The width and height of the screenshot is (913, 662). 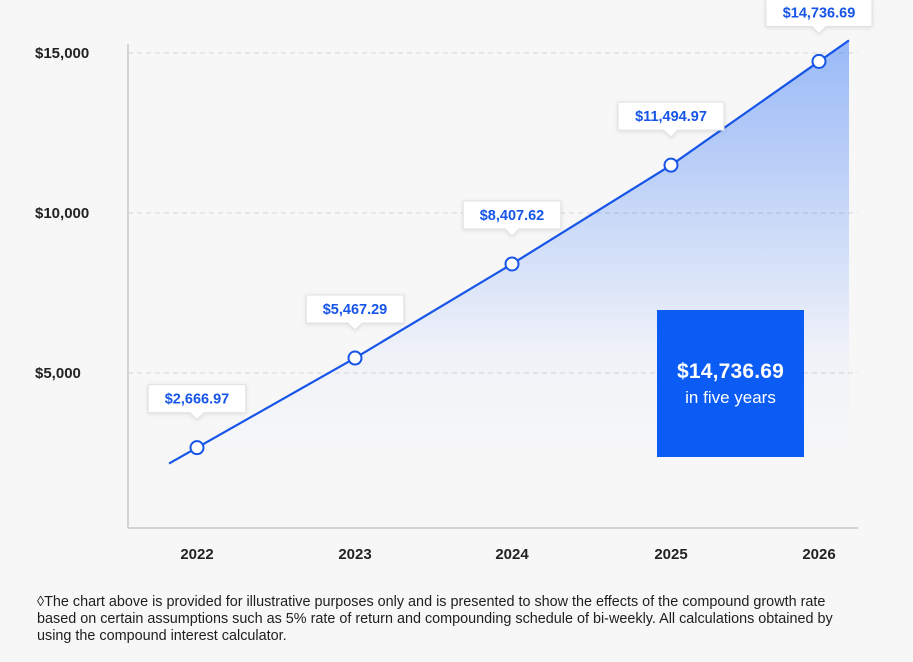 What do you see at coordinates (730, 371) in the screenshot?
I see `callout-value: $14,736.69` at bounding box center [730, 371].